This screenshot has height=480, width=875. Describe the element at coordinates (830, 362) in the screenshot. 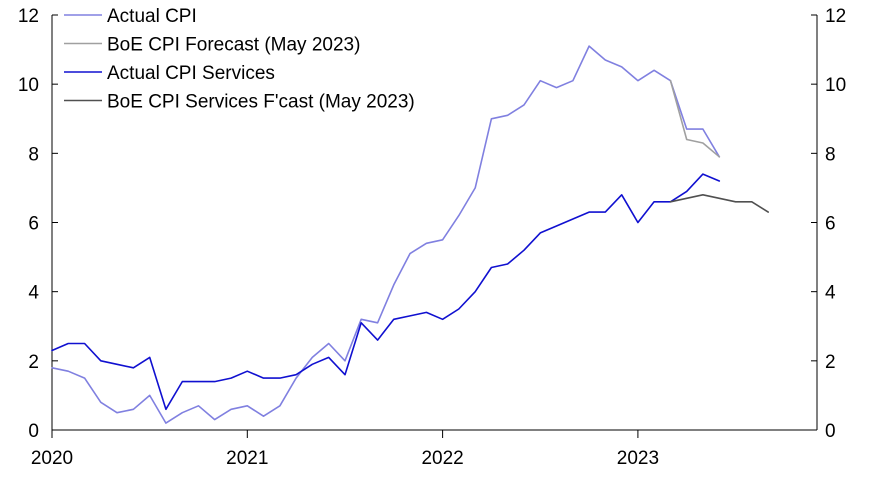

I see `y-tick-label-right: 2` at that location.